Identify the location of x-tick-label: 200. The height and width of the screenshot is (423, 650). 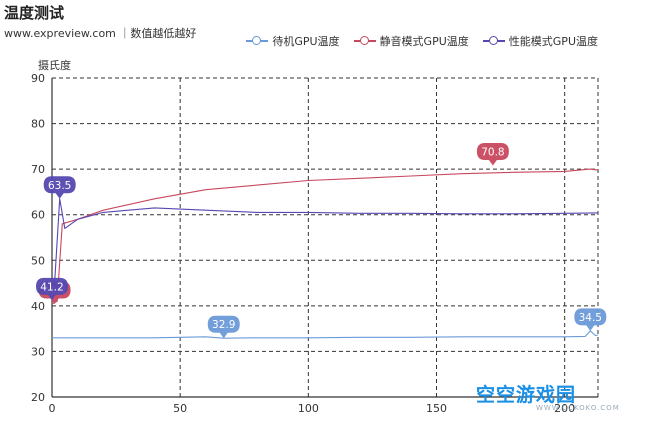
(564, 408).